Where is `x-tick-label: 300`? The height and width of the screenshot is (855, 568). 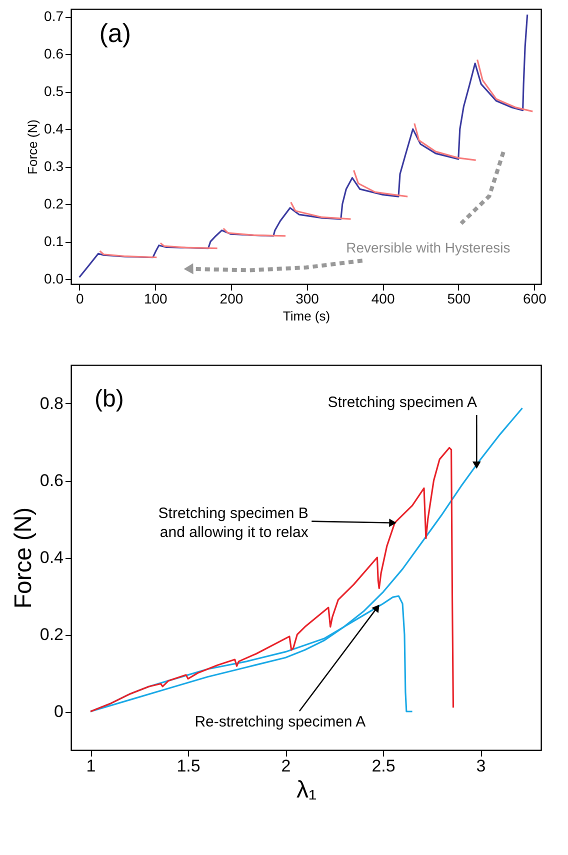
x-tick-label: 300 is located at coordinates (308, 298).